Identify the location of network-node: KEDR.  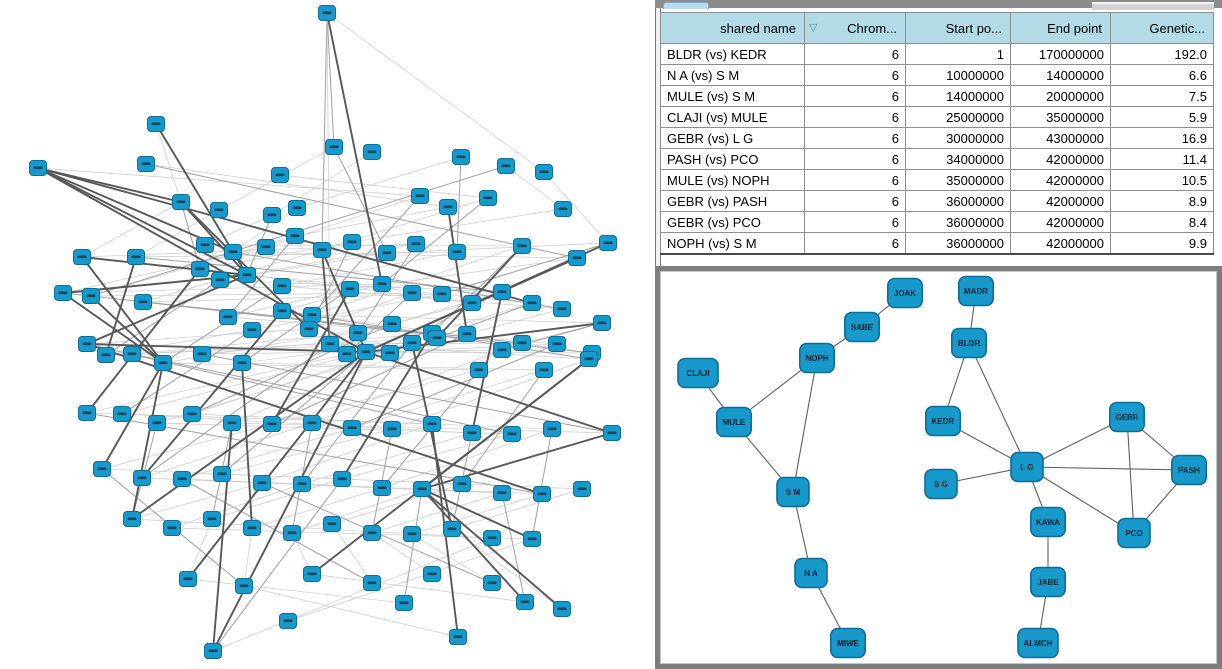
(942, 421).